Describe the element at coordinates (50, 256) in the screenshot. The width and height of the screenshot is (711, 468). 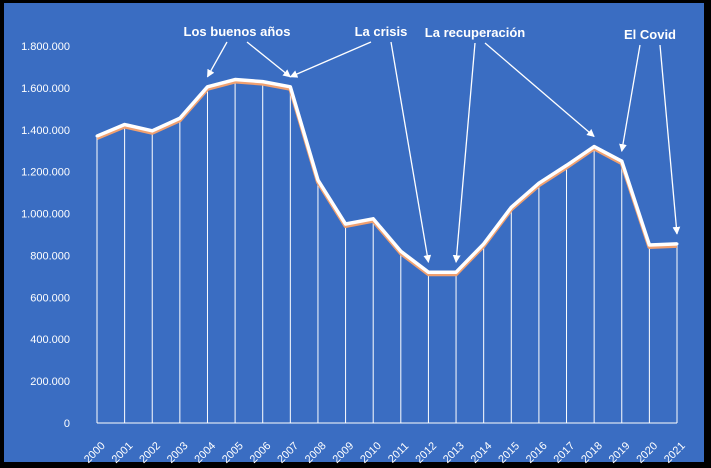
I see `y-tick-label: 800.000` at that location.